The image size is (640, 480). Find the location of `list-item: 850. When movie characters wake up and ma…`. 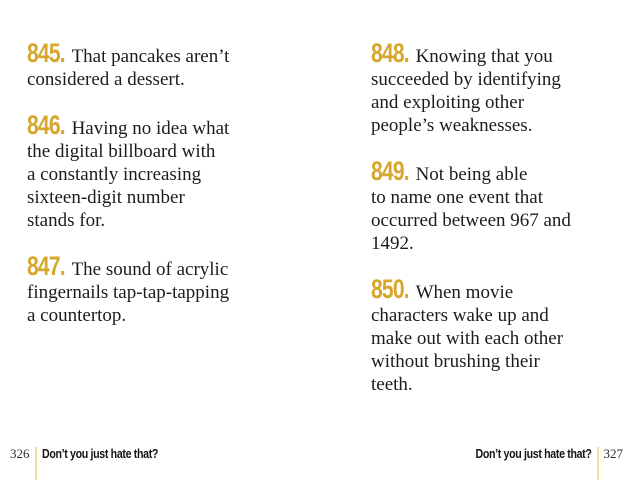

list-item: 850. When movie characters wake up and ma… is located at coordinates (504, 335).